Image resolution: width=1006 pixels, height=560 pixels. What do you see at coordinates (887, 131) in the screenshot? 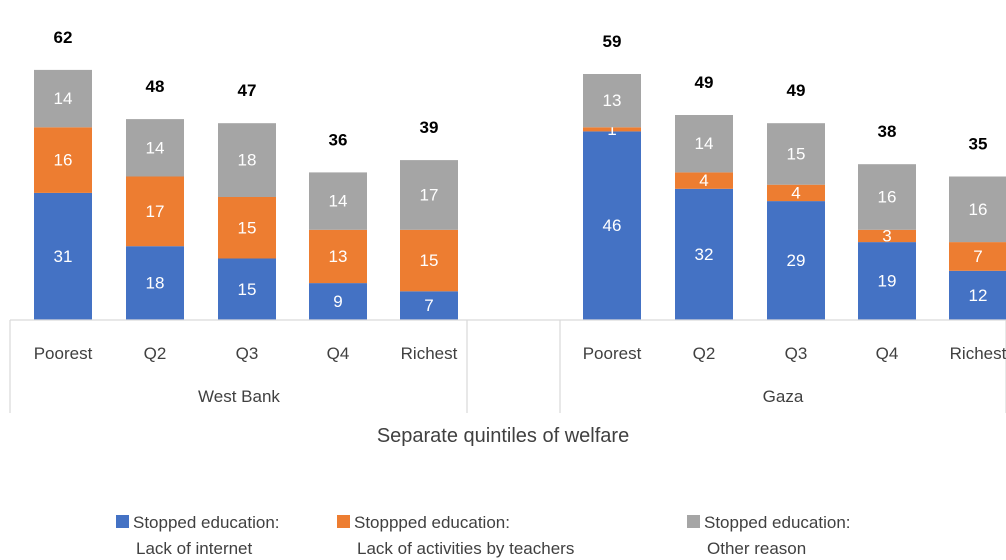
I see `total-label: 38` at bounding box center [887, 131].